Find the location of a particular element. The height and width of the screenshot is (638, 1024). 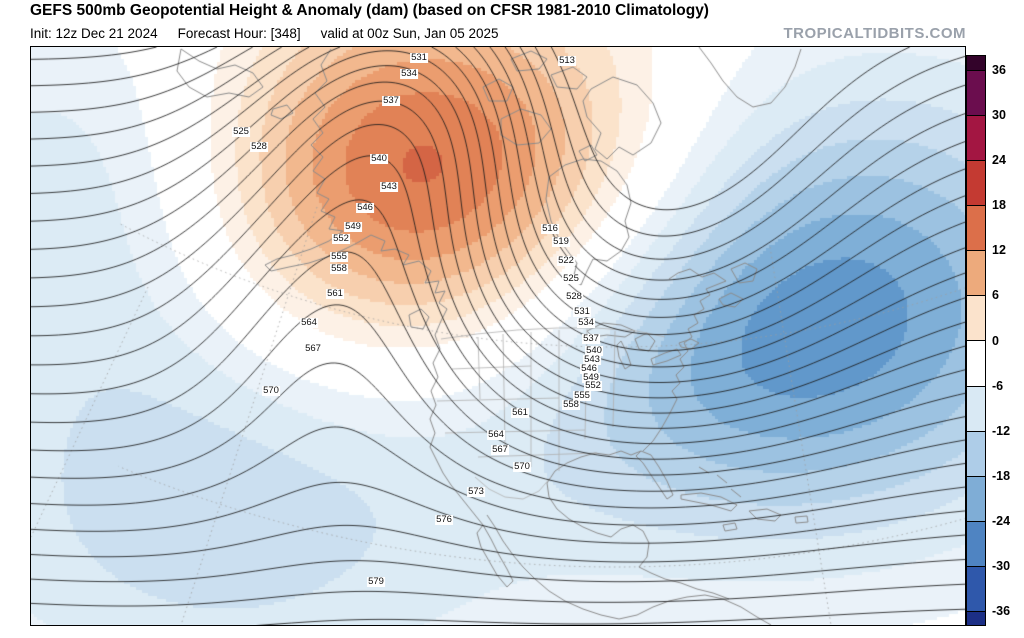

colorbar-tick-label: -6 is located at coordinates (998, 385).